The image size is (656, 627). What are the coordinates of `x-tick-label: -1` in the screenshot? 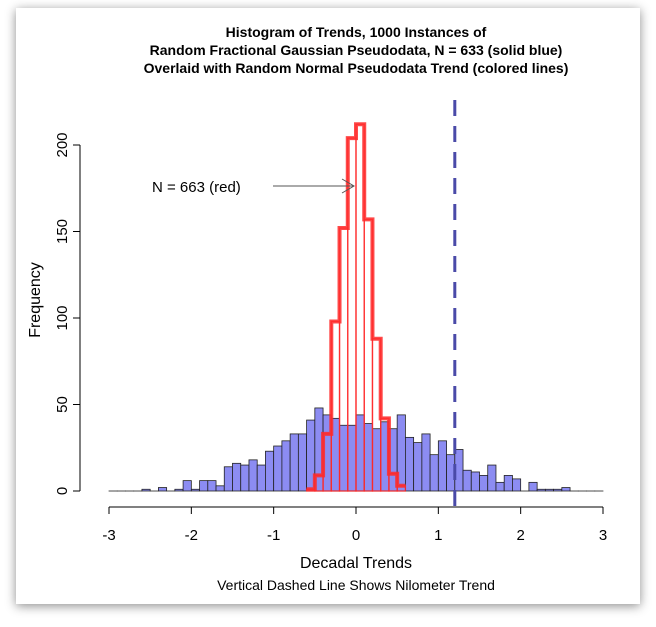 It's located at (273, 535).